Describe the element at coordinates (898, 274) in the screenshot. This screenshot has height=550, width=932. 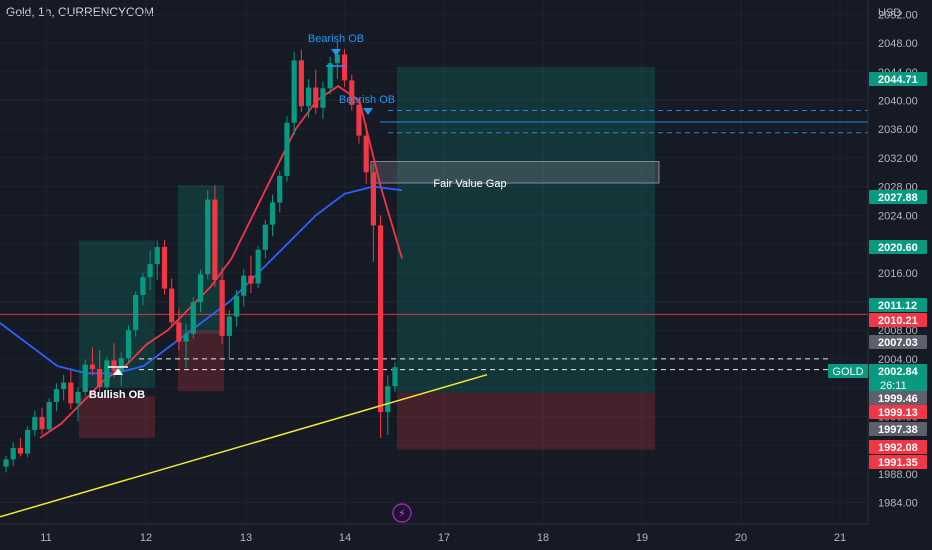
I see `y-tick-label: 2016.00` at that location.